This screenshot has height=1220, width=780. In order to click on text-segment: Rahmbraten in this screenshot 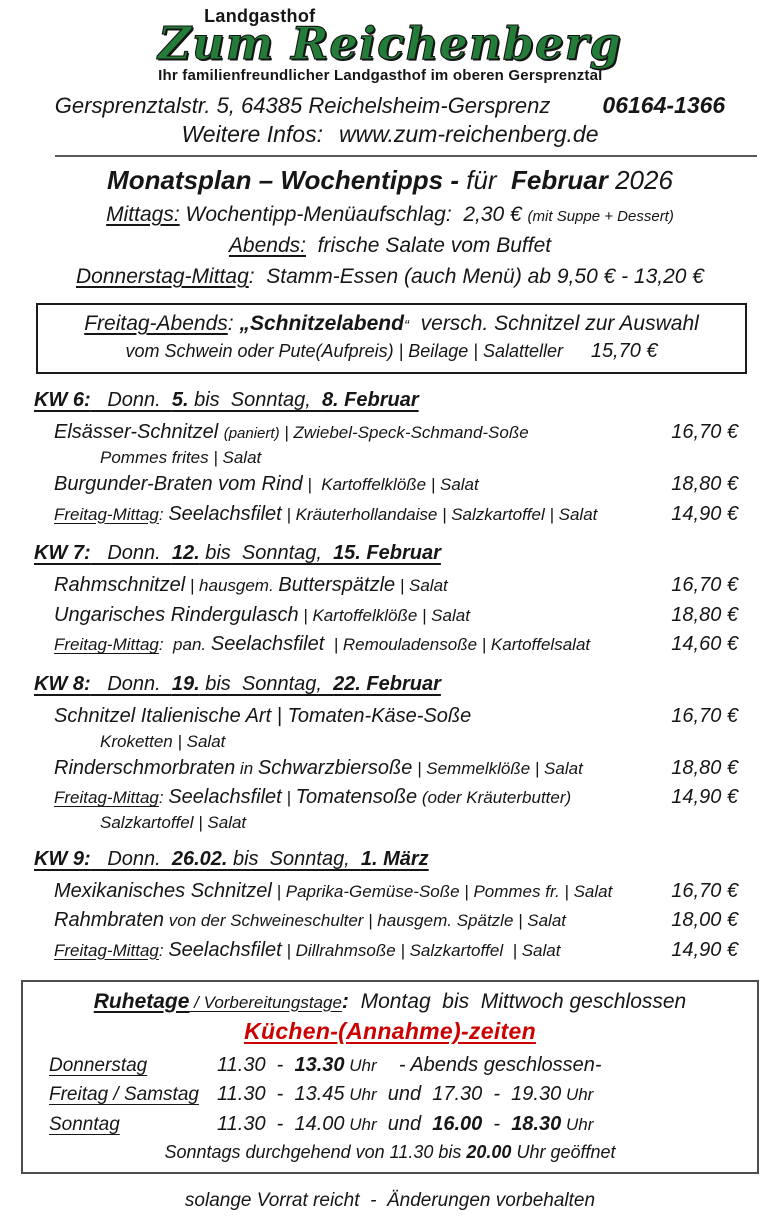, I will do `click(109, 920)`.